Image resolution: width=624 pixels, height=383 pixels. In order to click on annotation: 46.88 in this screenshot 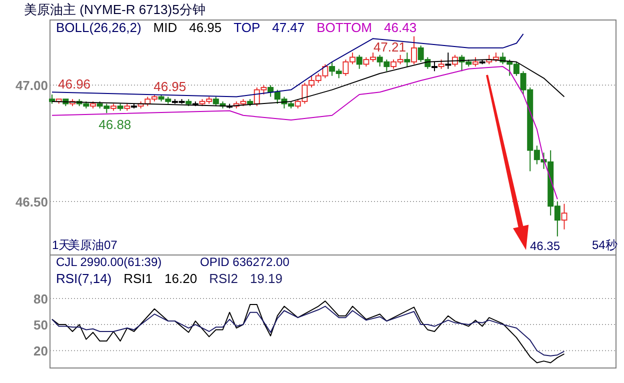, I will do `click(115, 124)`.